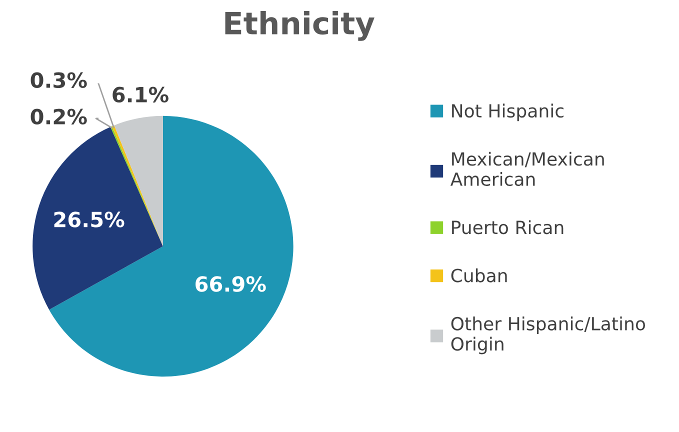 The height and width of the screenshot is (432, 679). What do you see at coordinates (140, 94) in the screenshot?
I see `data-label: 6.1%` at bounding box center [140, 94].